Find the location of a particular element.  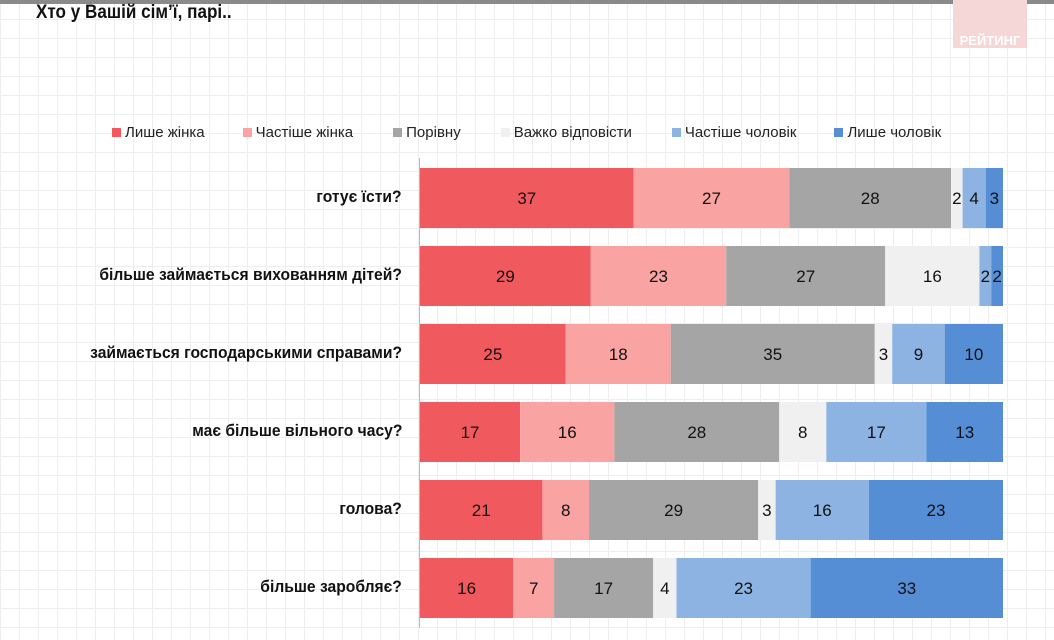

data-label: 18 is located at coordinates (618, 354).